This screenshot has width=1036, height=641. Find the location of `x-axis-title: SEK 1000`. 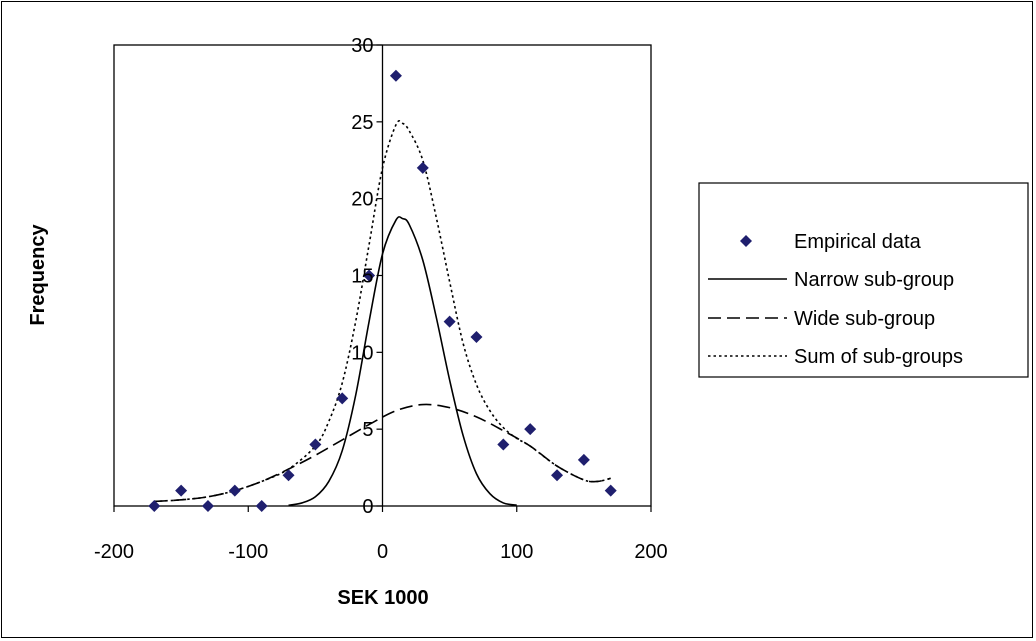

x-axis-title: SEK 1000 is located at coordinates (382, 598).